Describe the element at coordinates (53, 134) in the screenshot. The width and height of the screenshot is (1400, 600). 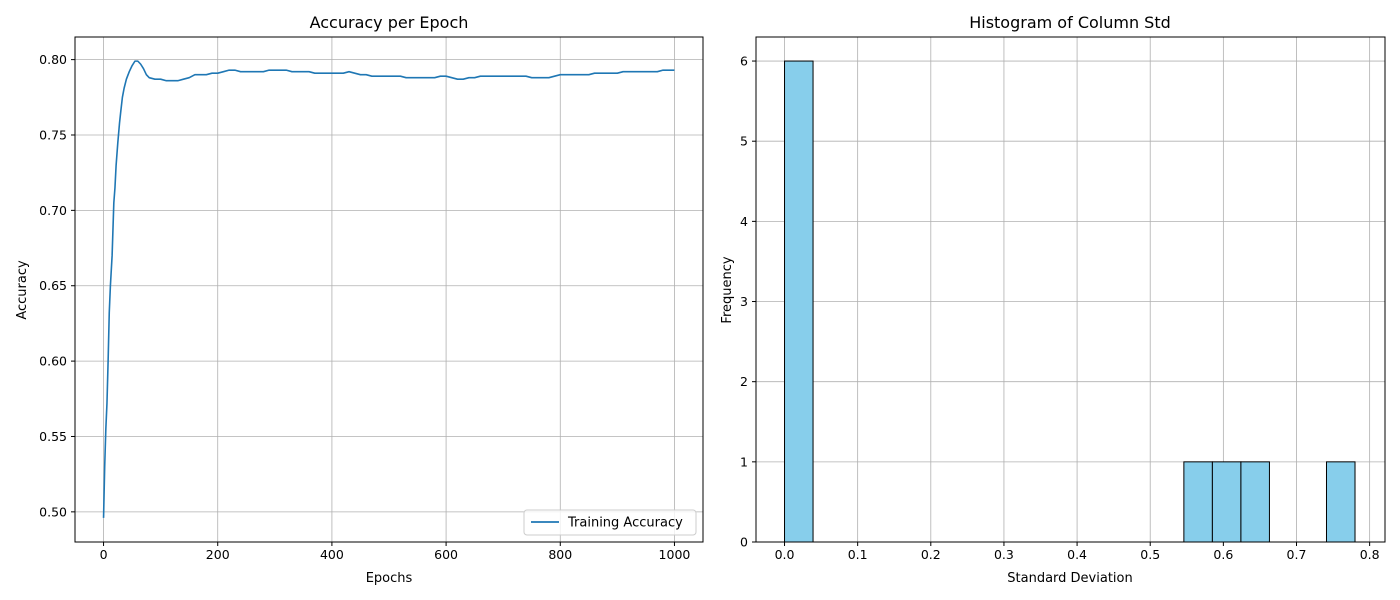
I see `accuracy-y-tick-label-0-75: 0.75` at that location.